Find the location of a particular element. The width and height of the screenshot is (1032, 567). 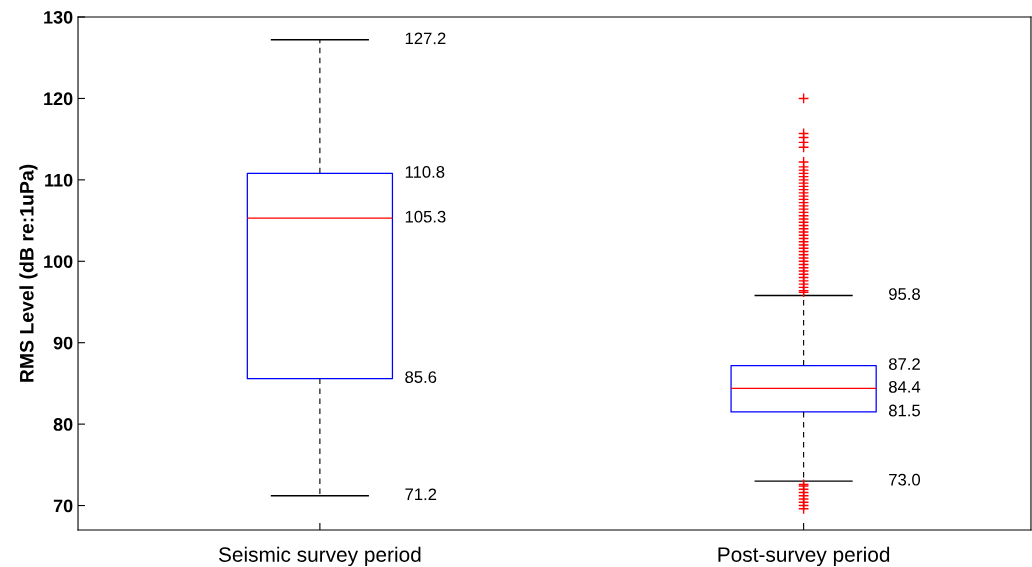

annotation: 85.6 is located at coordinates (421, 377).